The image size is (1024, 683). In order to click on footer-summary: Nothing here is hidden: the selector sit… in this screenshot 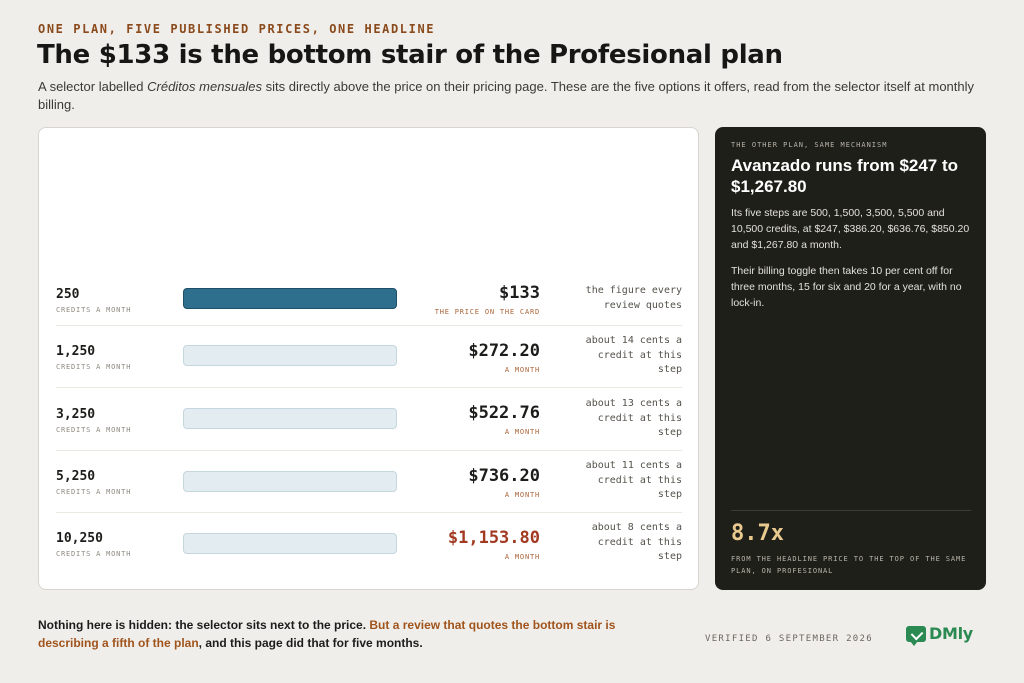, I will do `click(353, 634)`.